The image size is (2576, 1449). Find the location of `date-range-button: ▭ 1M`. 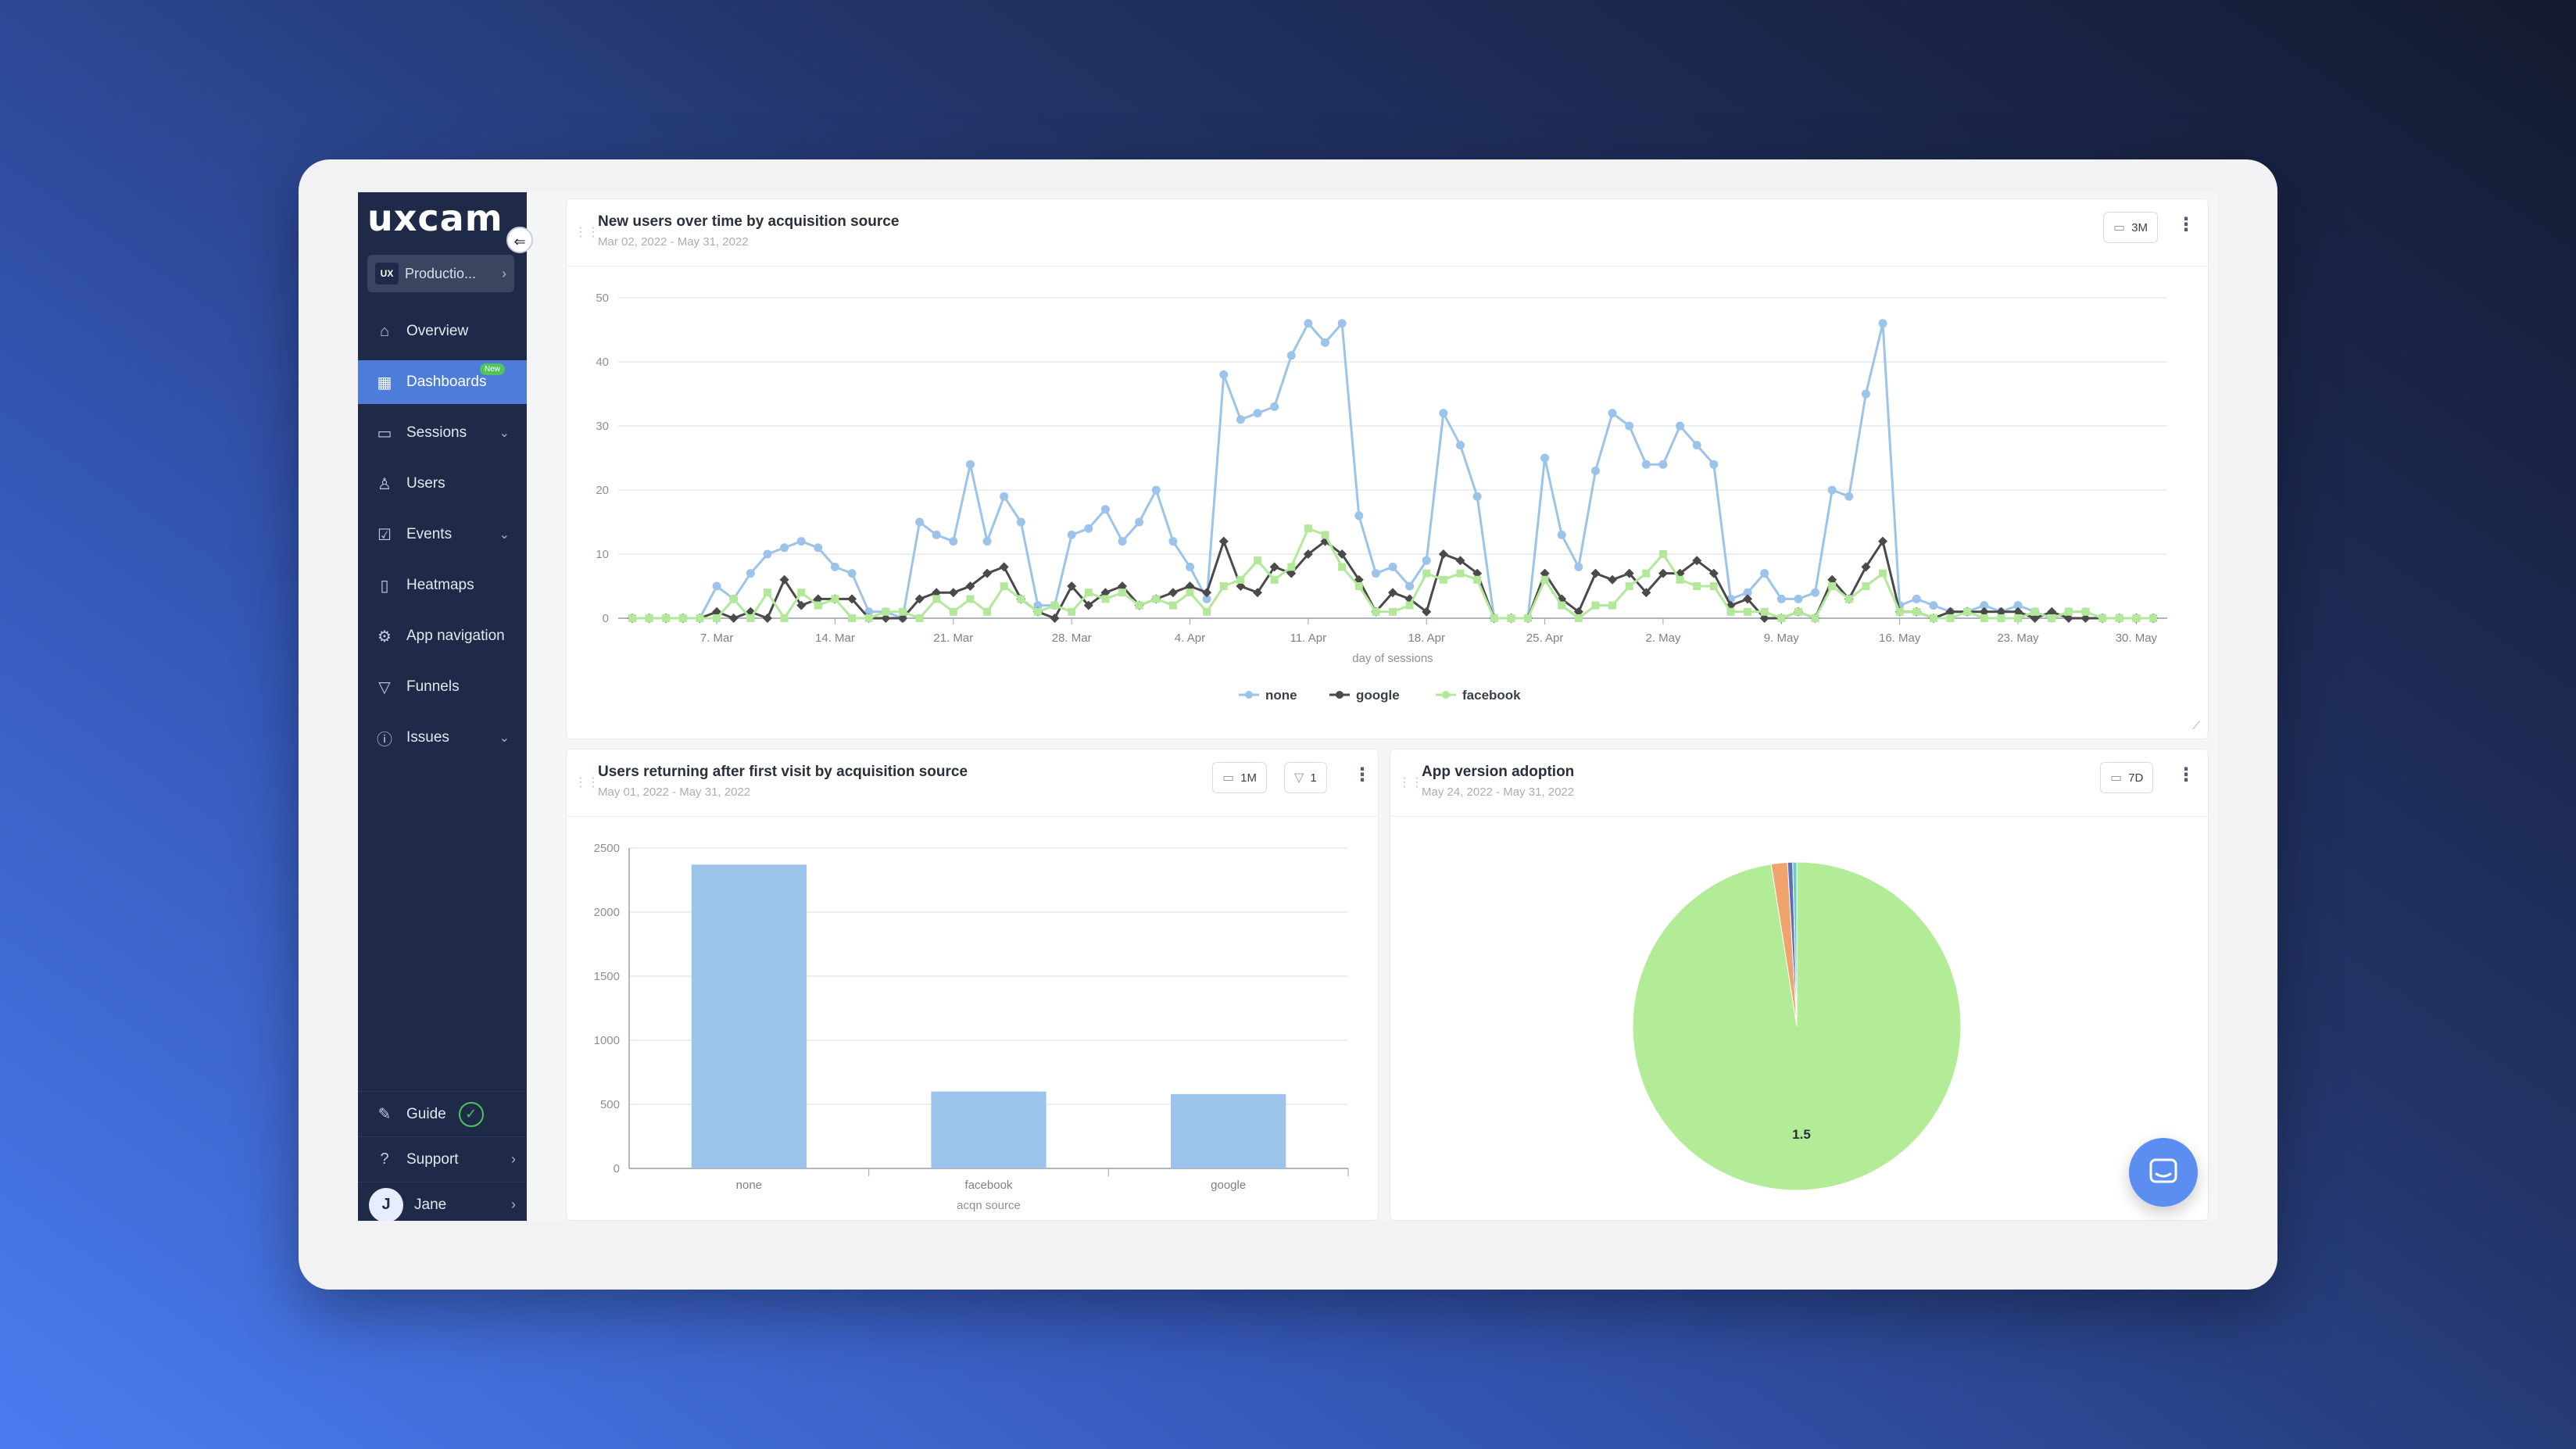

date-range-button: ▭ 1M is located at coordinates (1239, 777).